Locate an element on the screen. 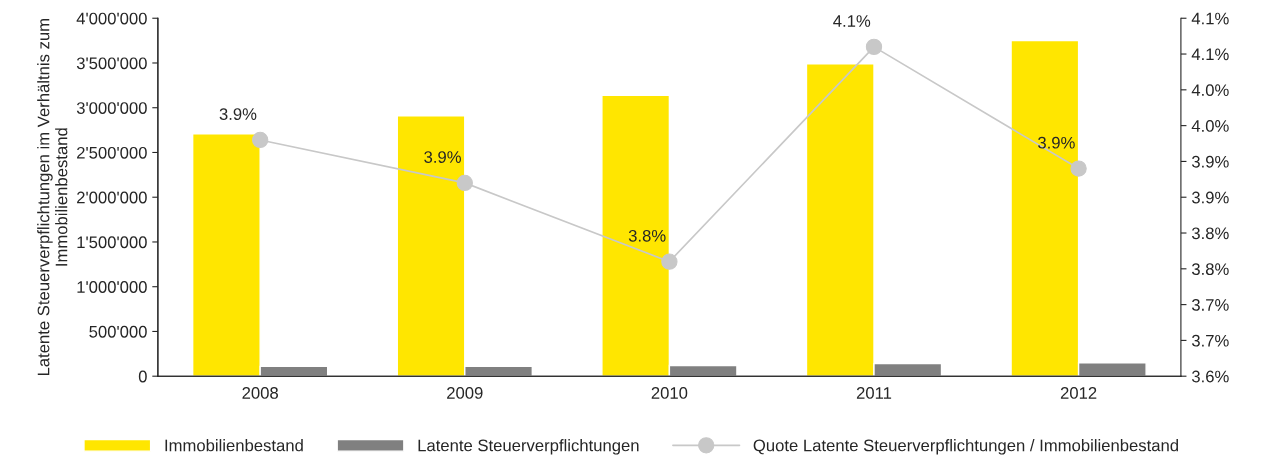 The height and width of the screenshot is (456, 1263). y-tick-label: 3'000'000 is located at coordinates (111, 108).